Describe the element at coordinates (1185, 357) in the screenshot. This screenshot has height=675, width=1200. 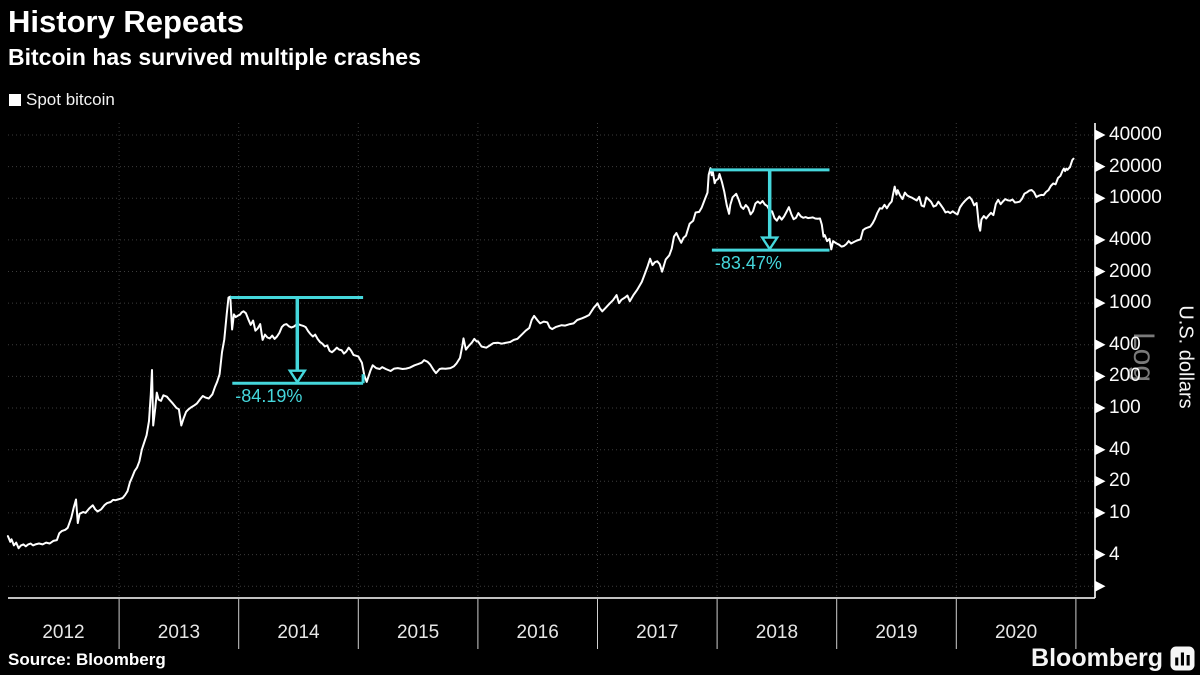
I see `y-axis-unit-label: U.S. dollars` at that location.